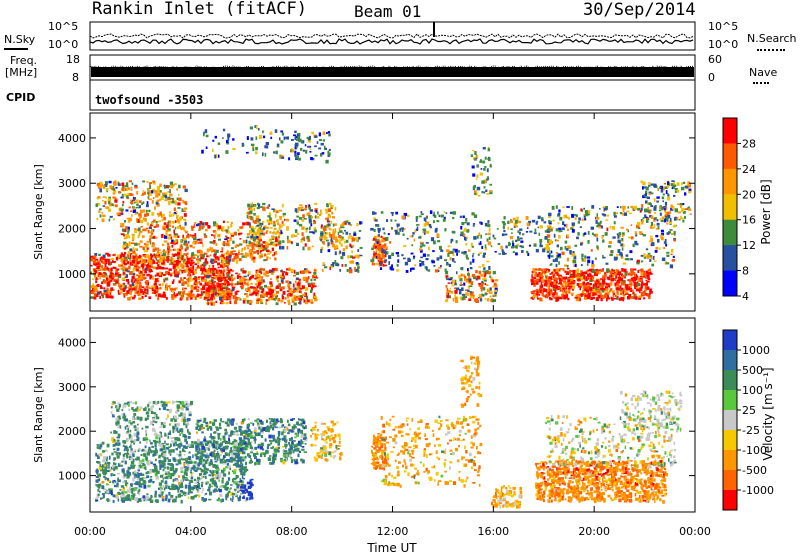 Image resolution: width=800 pixels, height=554 pixels. Describe the element at coordinates (391, 33) in the screenshot. I see `nsky-trace` at that location.